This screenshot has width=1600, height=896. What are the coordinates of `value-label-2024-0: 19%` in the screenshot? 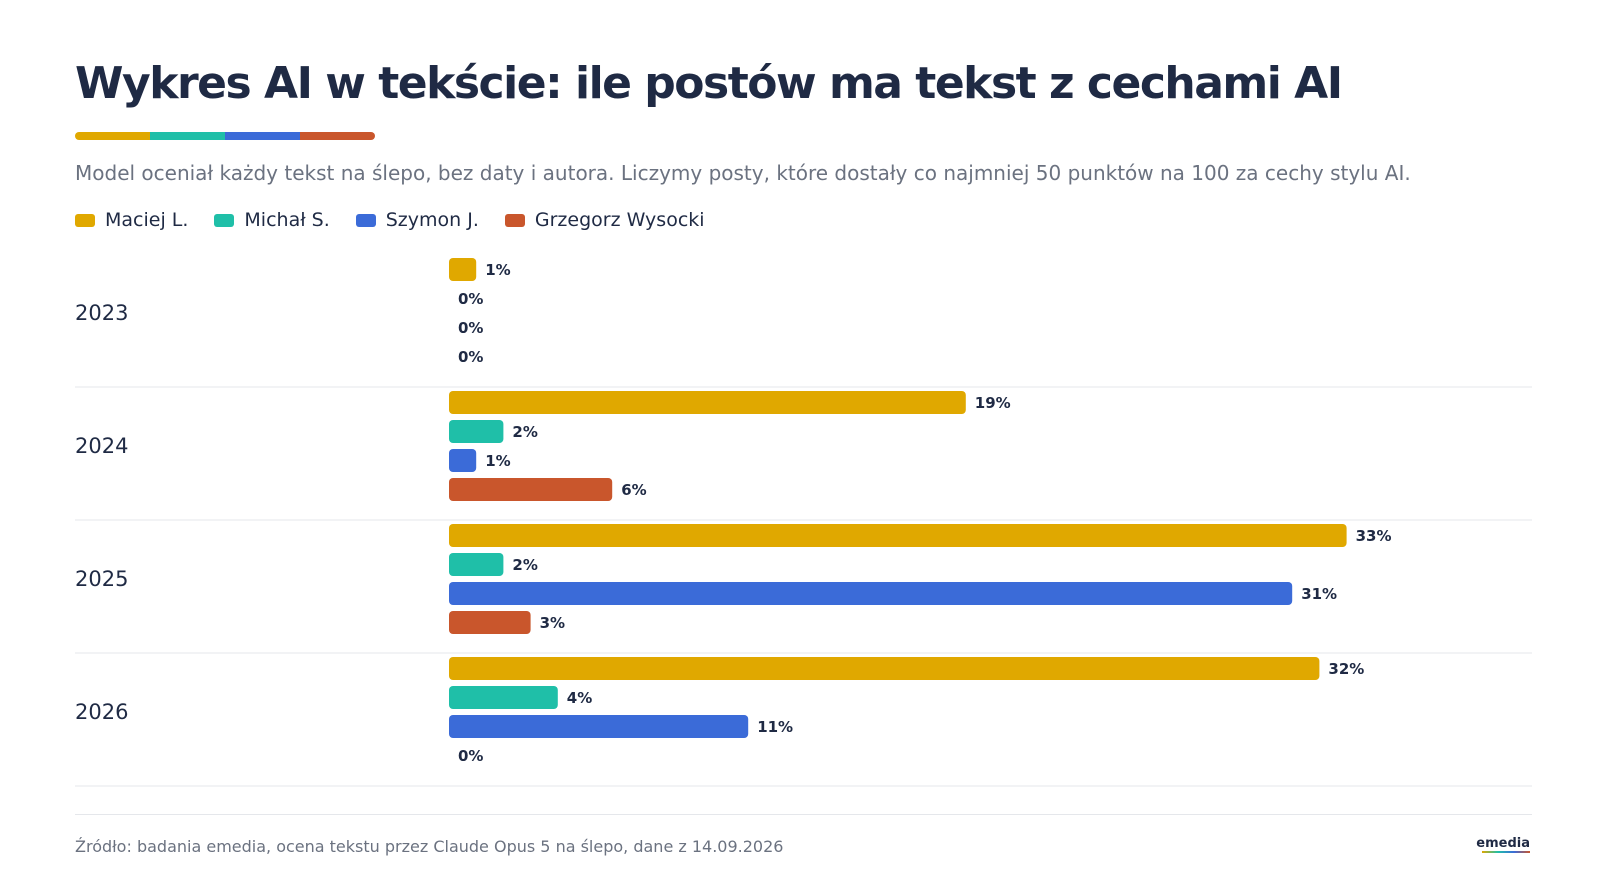 It's located at (993, 403).